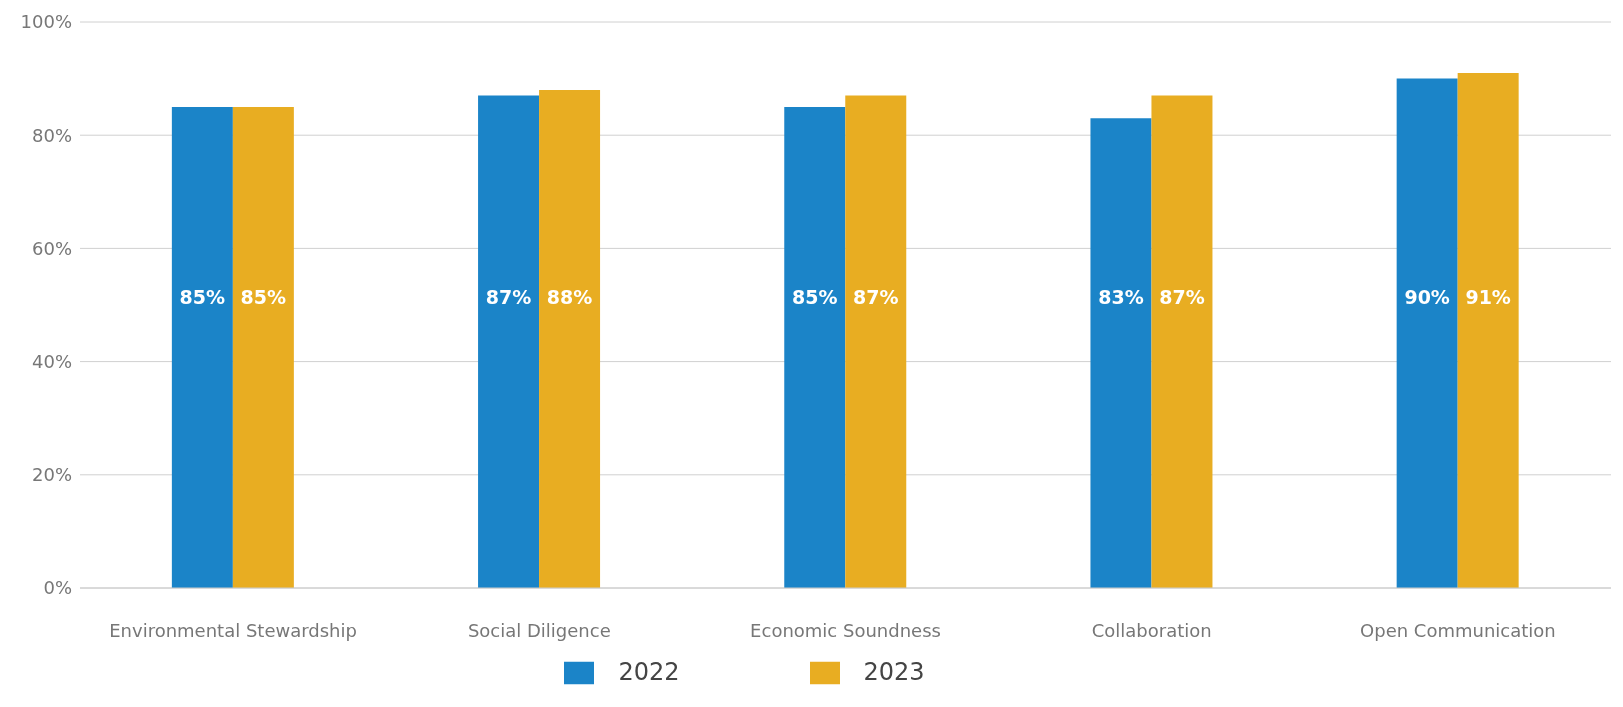 This screenshot has height=707, width=1623. What do you see at coordinates (1427, 296) in the screenshot?
I see `data-label: 90%` at bounding box center [1427, 296].